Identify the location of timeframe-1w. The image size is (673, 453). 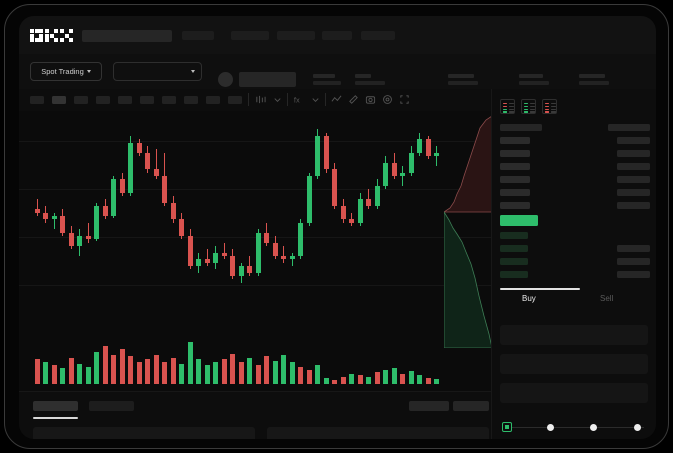
(191, 100).